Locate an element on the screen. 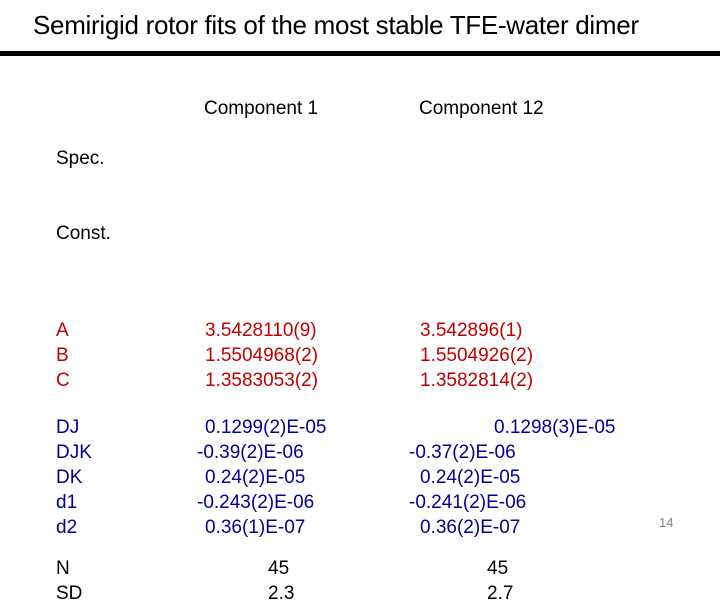 The image size is (720, 606). table-row-C: C 1.3583053(2) 1.3582814(2) is located at coordinates (388, 380).